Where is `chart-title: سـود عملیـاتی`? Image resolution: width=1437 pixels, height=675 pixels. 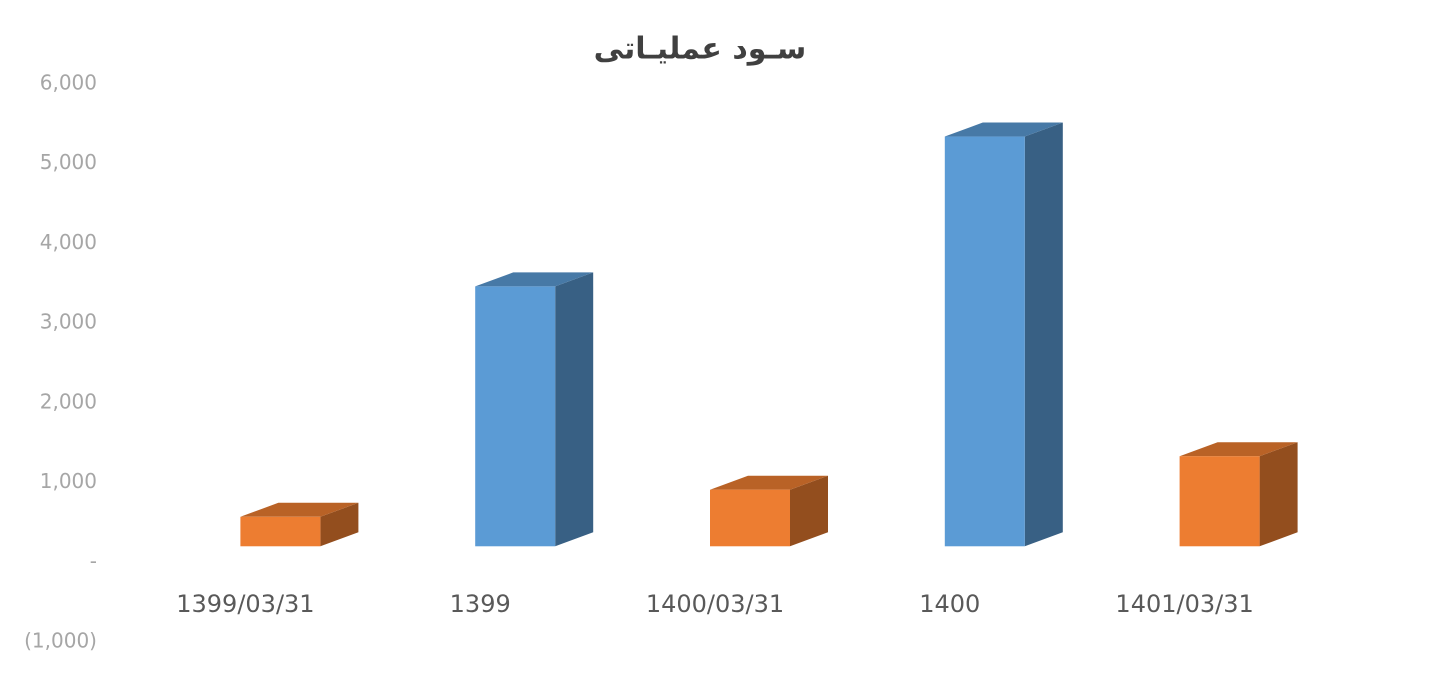 chart-title: سـود عملیـاتی is located at coordinates (700, 49).